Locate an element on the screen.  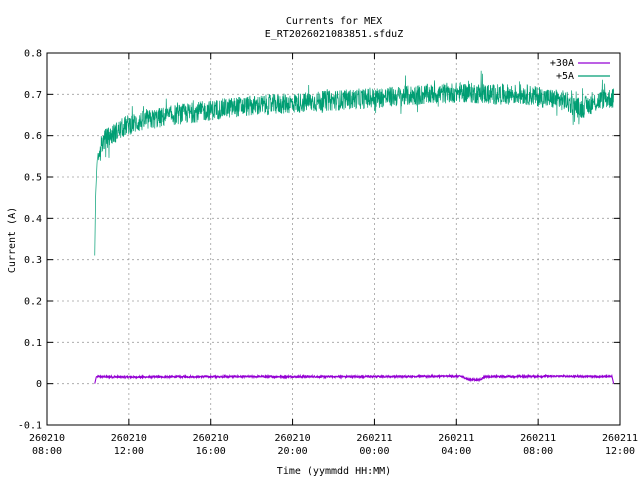
legend: +30A +5A is located at coordinates (580, 70).